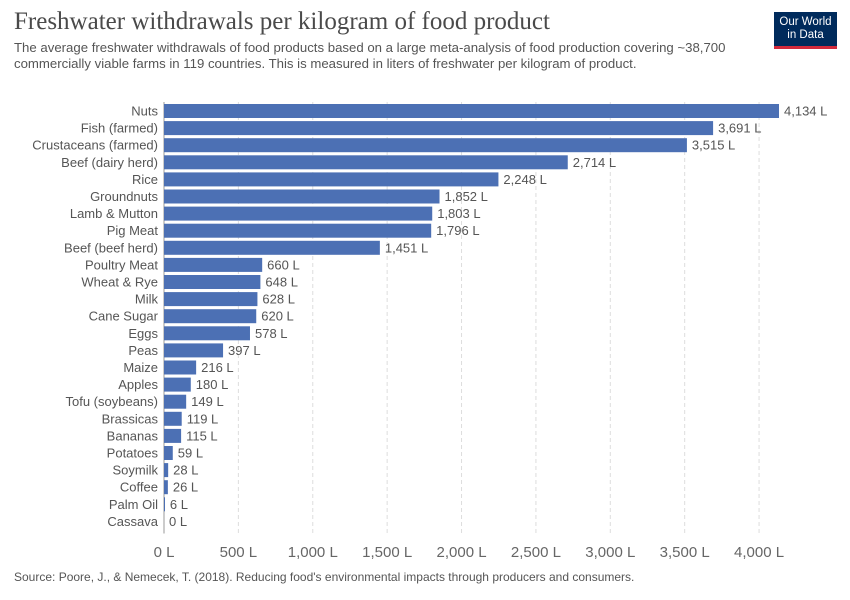 The width and height of the screenshot is (850, 600). What do you see at coordinates (164, 552) in the screenshot?
I see `x-tick-label: 0 L` at bounding box center [164, 552].